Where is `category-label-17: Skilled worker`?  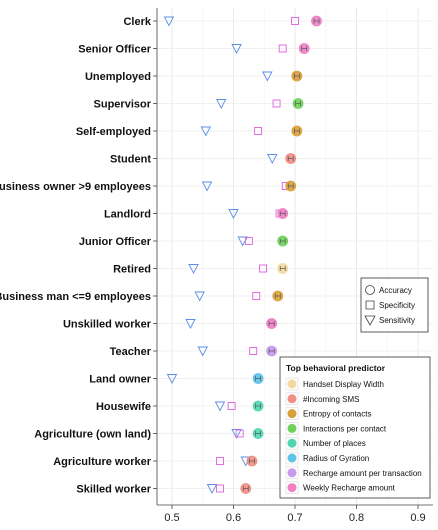
category-label-17: Skilled worker is located at coordinates (113, 490).